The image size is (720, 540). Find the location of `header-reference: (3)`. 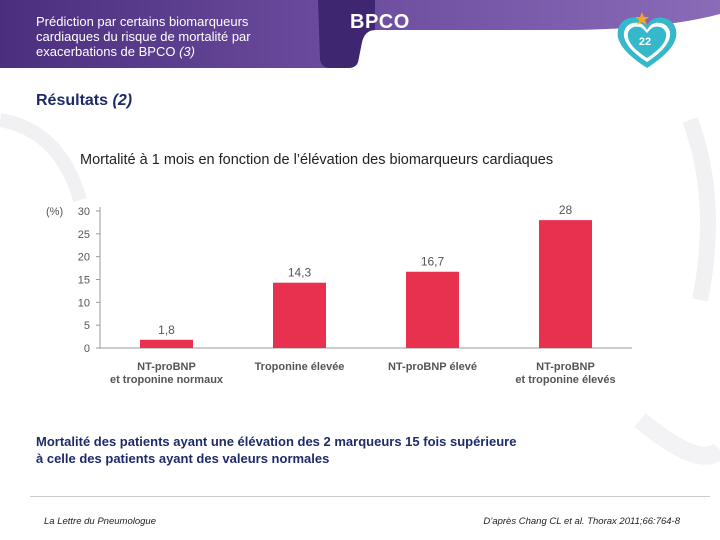

header-reference: (3) is located at coordinates (187, 51).